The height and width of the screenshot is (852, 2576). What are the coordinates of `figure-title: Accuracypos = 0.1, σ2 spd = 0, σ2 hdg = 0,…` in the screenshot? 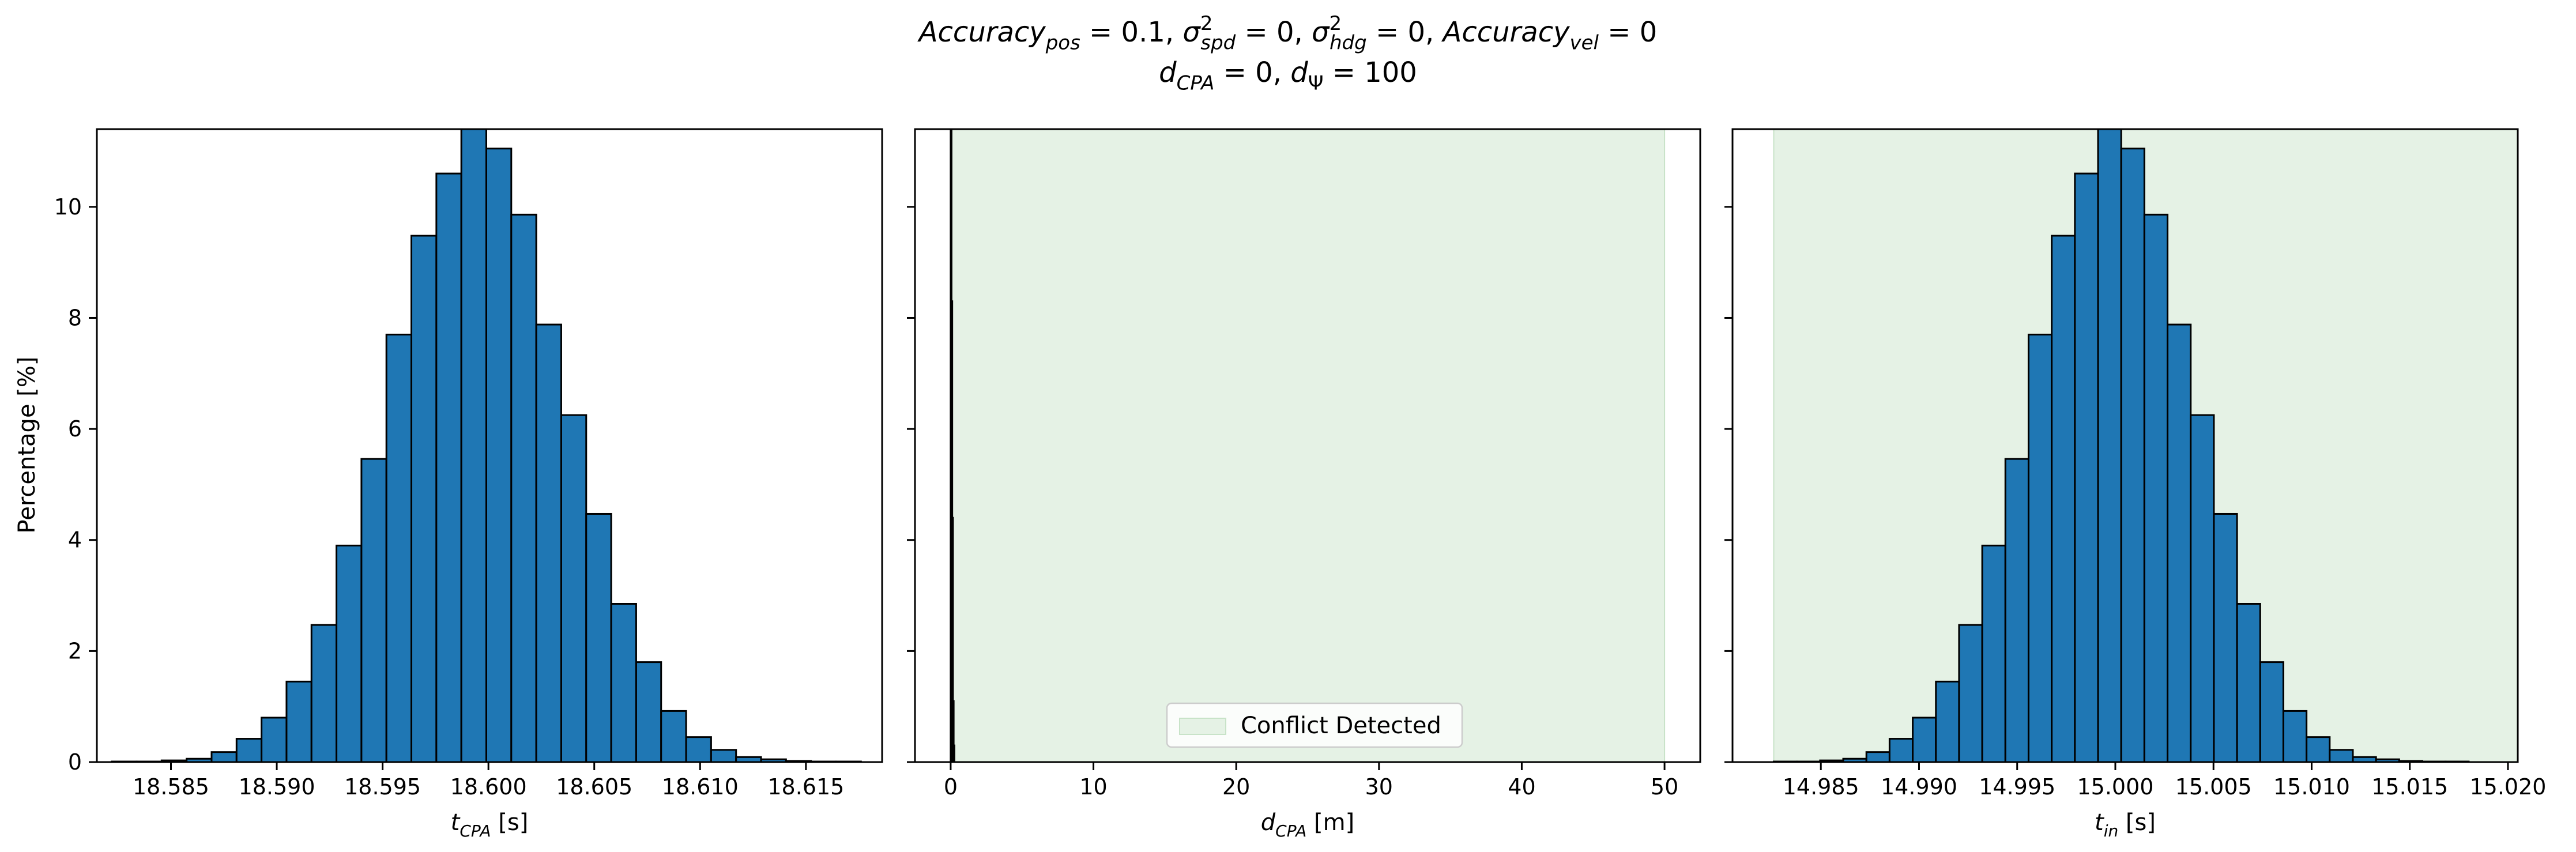 It's located at (1287, 33).